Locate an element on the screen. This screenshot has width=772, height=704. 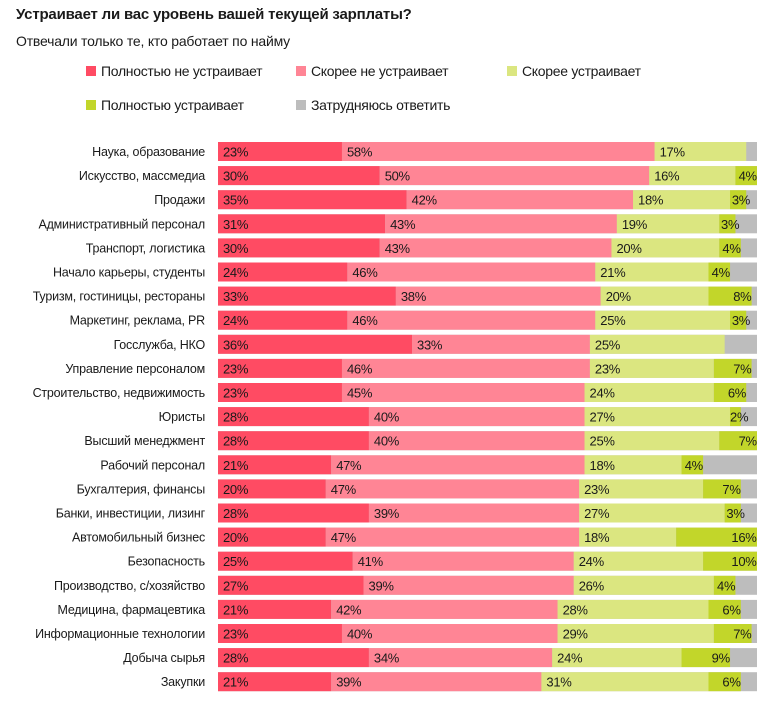
bar-row: Наука, образование 23% 58% 17% is located at coordinates (424, 151).